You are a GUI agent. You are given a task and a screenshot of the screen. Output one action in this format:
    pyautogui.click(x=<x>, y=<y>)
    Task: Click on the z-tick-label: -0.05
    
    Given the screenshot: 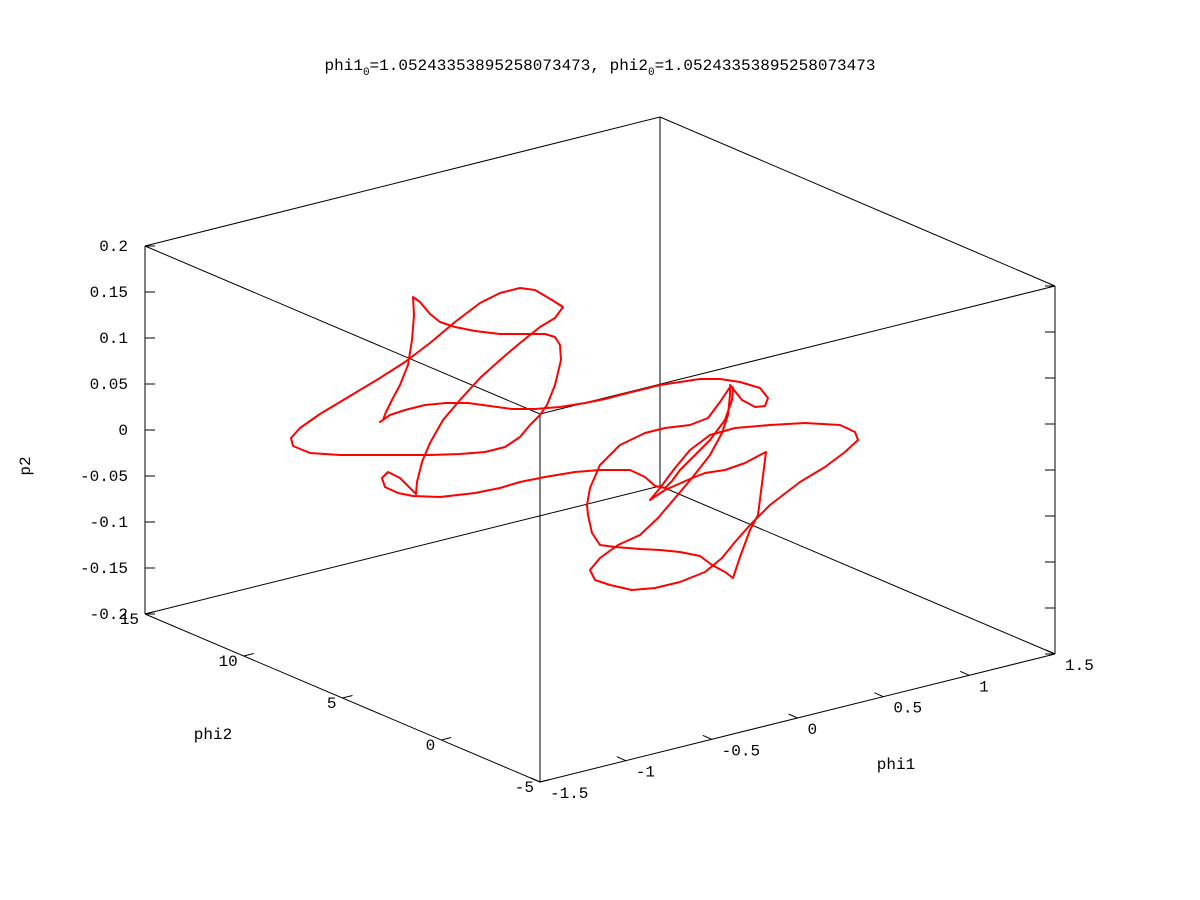 What is the action you would take?
    pyautogui.click(x=104, y=477)
    